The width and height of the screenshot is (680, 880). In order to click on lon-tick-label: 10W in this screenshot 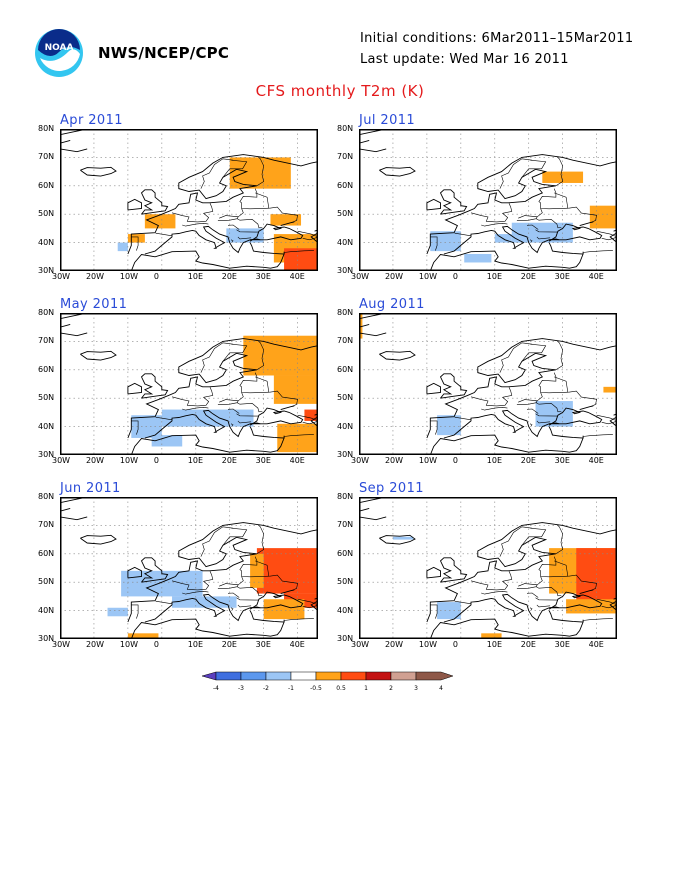, I will do `click(128, 644)`.